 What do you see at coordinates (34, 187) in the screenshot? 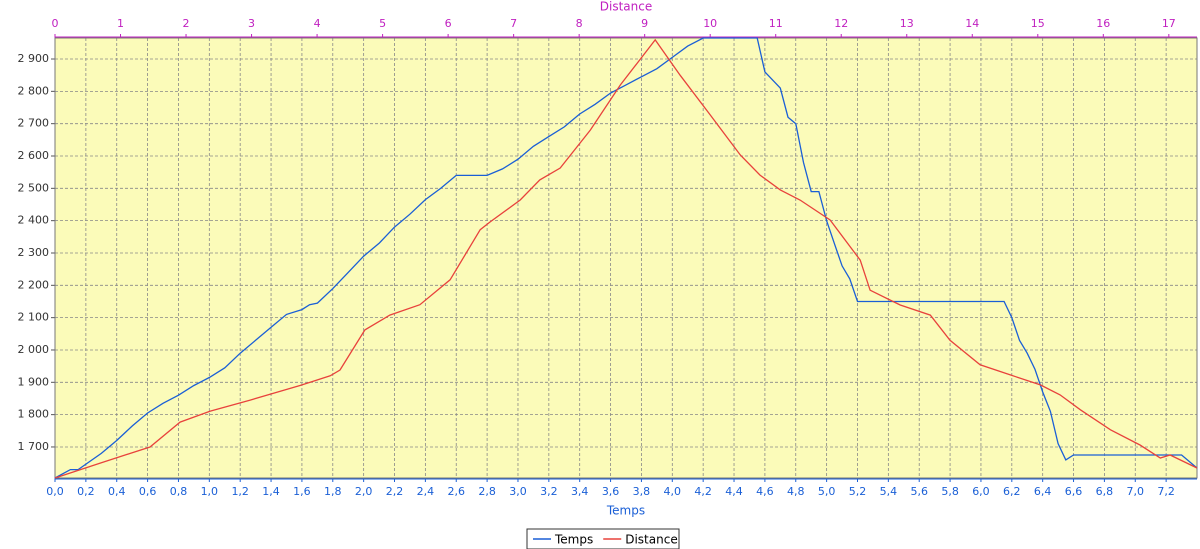
I see `y-tick-label: 2 500` at bounding box center [34, 187].